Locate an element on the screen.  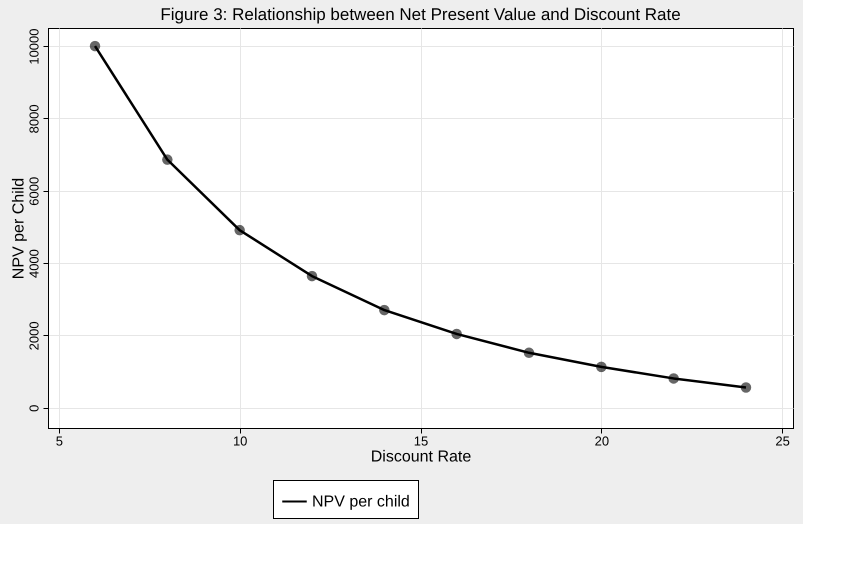
y-tick-label: 10000 is located at coordinates (34, 46).